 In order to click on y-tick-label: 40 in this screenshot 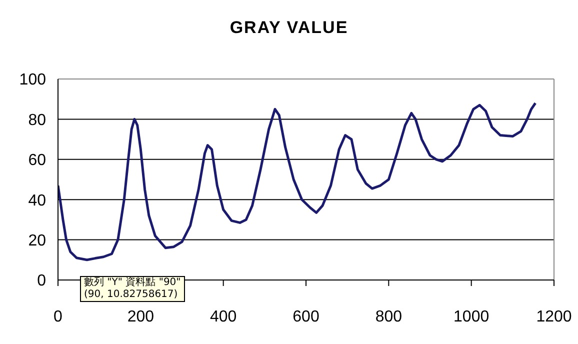, I will do `click(37, 201)`.